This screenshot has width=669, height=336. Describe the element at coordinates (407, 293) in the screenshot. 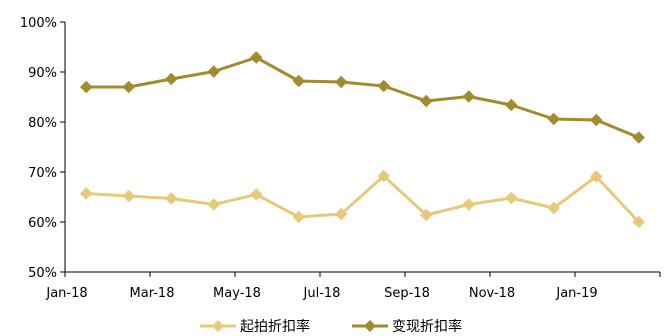

I see `x-tick-label: Sep-18` at that location.